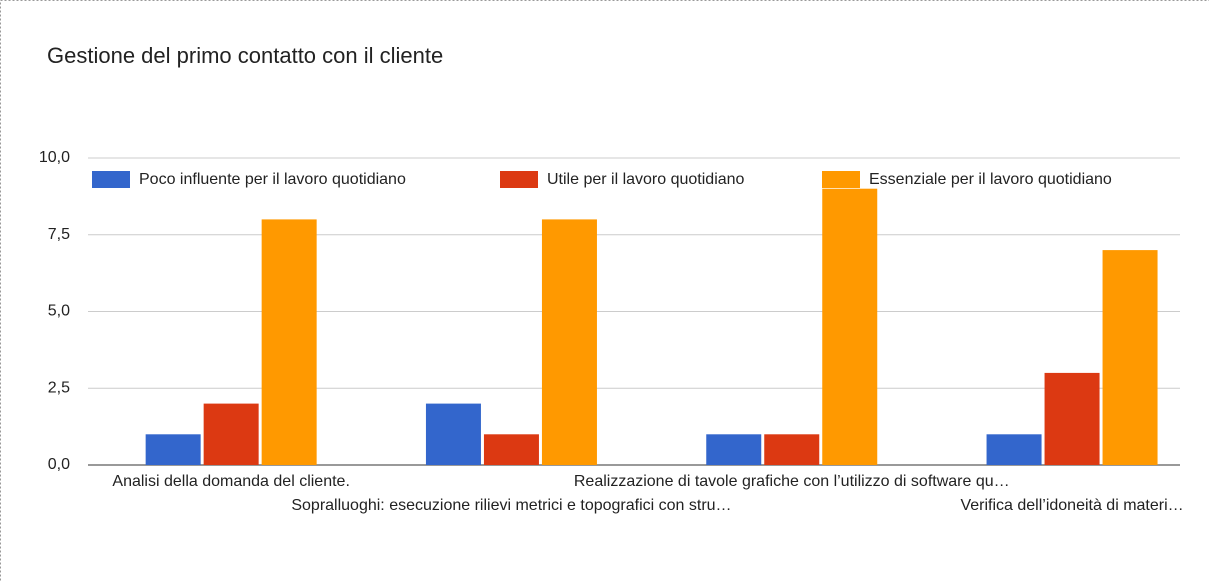 The width and height of the screenshot is (1209, 581). What do you see at coordinates (59, 234) in the screenshot?
I see `y-tick-label: 7,5` at bounding box center [59, 234].